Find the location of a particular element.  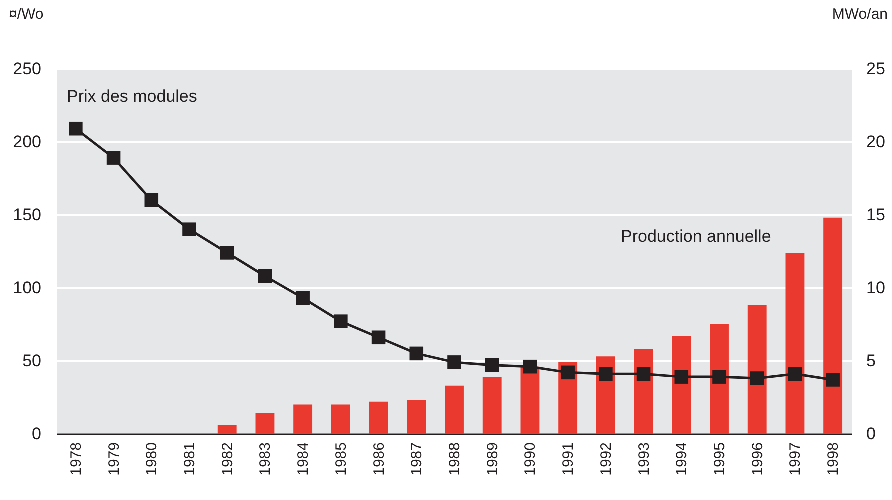

x-tick-label: 1997 is located at coordinates (795, 459).